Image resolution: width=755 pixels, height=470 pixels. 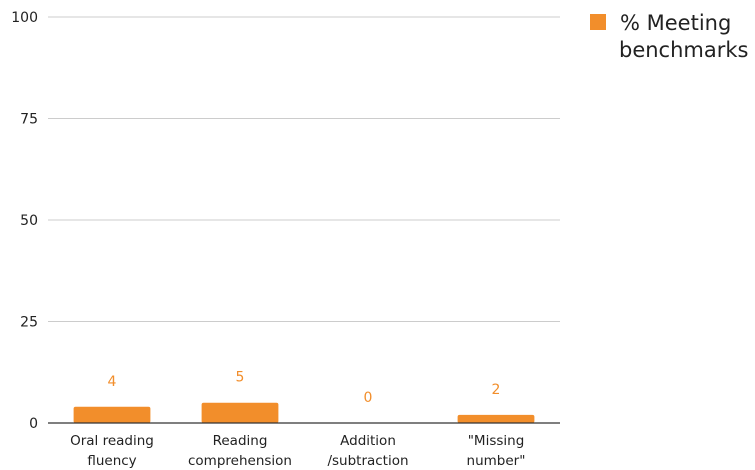 I want to click on bars, so click(x=304, y=412).